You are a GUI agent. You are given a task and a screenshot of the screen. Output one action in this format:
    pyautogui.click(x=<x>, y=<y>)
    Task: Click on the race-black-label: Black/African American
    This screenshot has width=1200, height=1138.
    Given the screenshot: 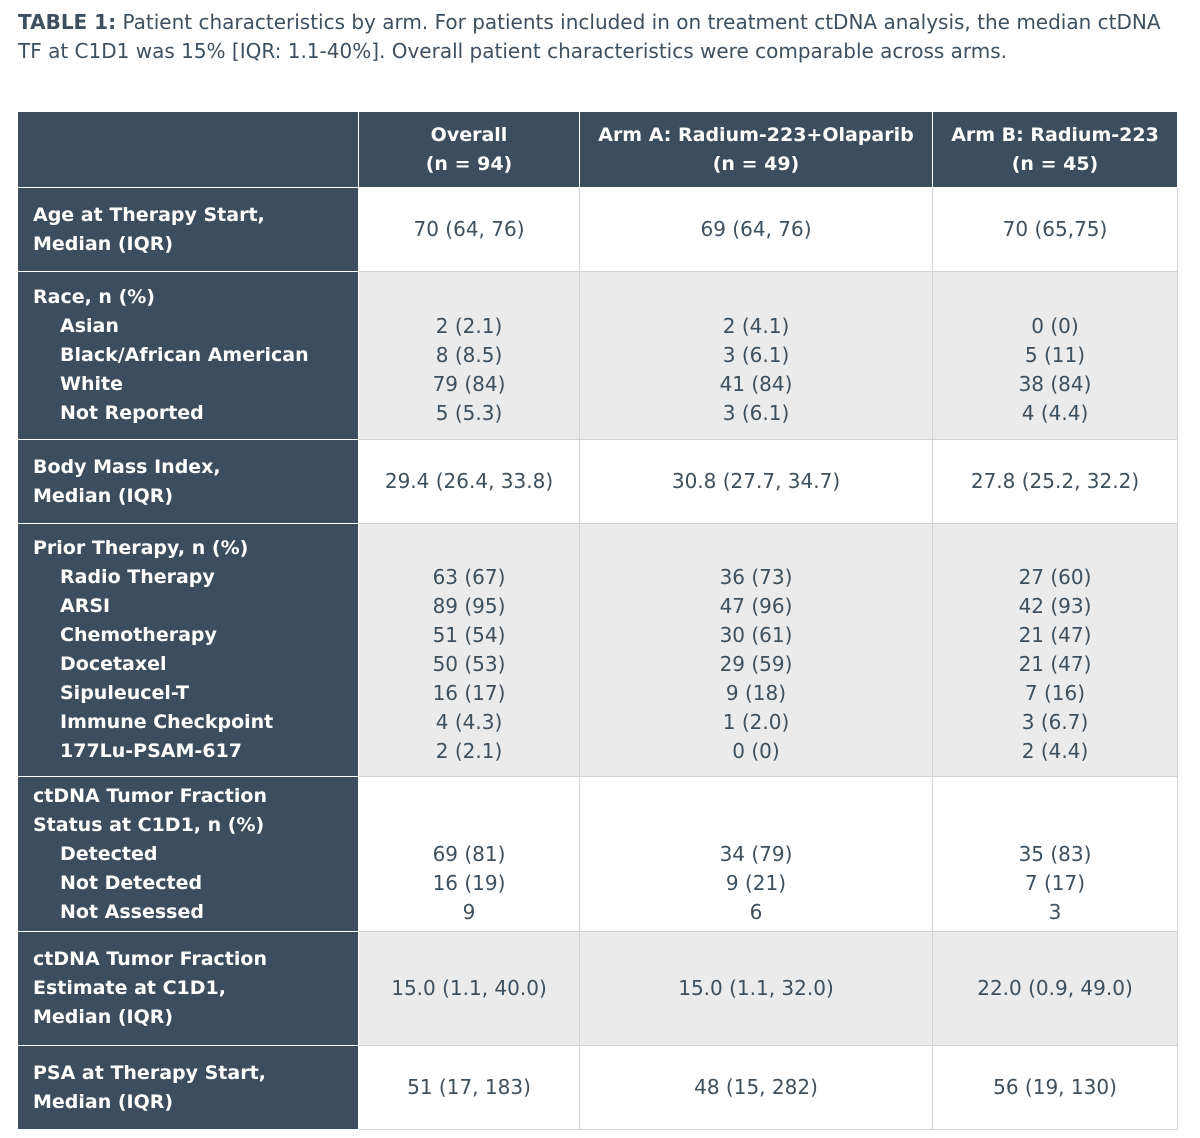 What is the action you would take?
    pyautogui.click(x=184, y=355)
    